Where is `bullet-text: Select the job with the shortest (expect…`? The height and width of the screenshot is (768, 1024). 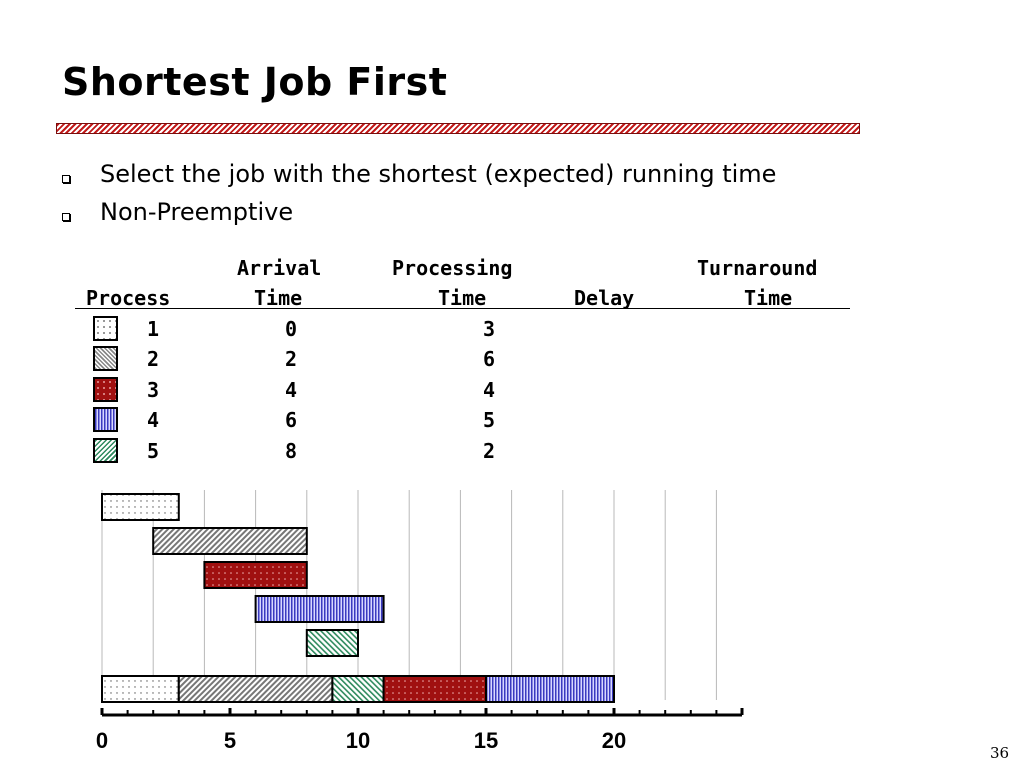 bullet-text: Select the job with the shortest (expect… is located at coordinates (438, 174).